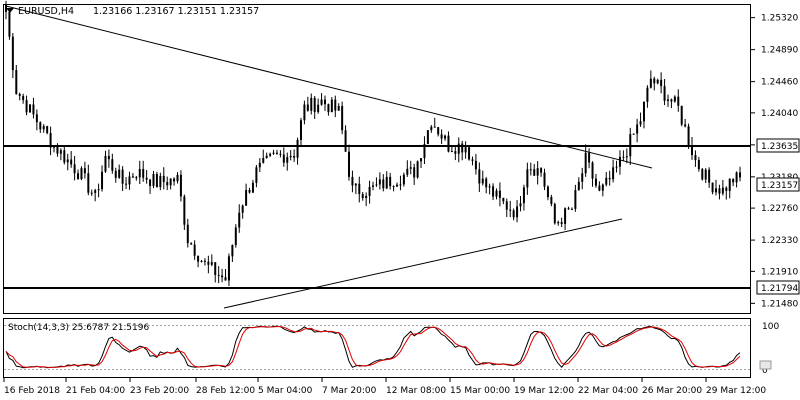 The height and width of the screenshot is (400, 800). I want to click on stoch-lines-group, so click(373, 347).